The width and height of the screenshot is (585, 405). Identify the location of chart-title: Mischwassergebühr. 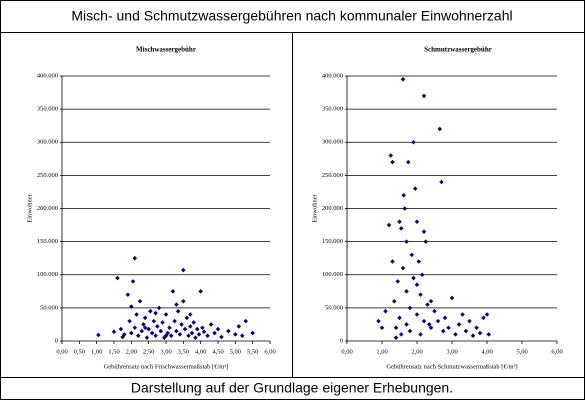
(166, 50).